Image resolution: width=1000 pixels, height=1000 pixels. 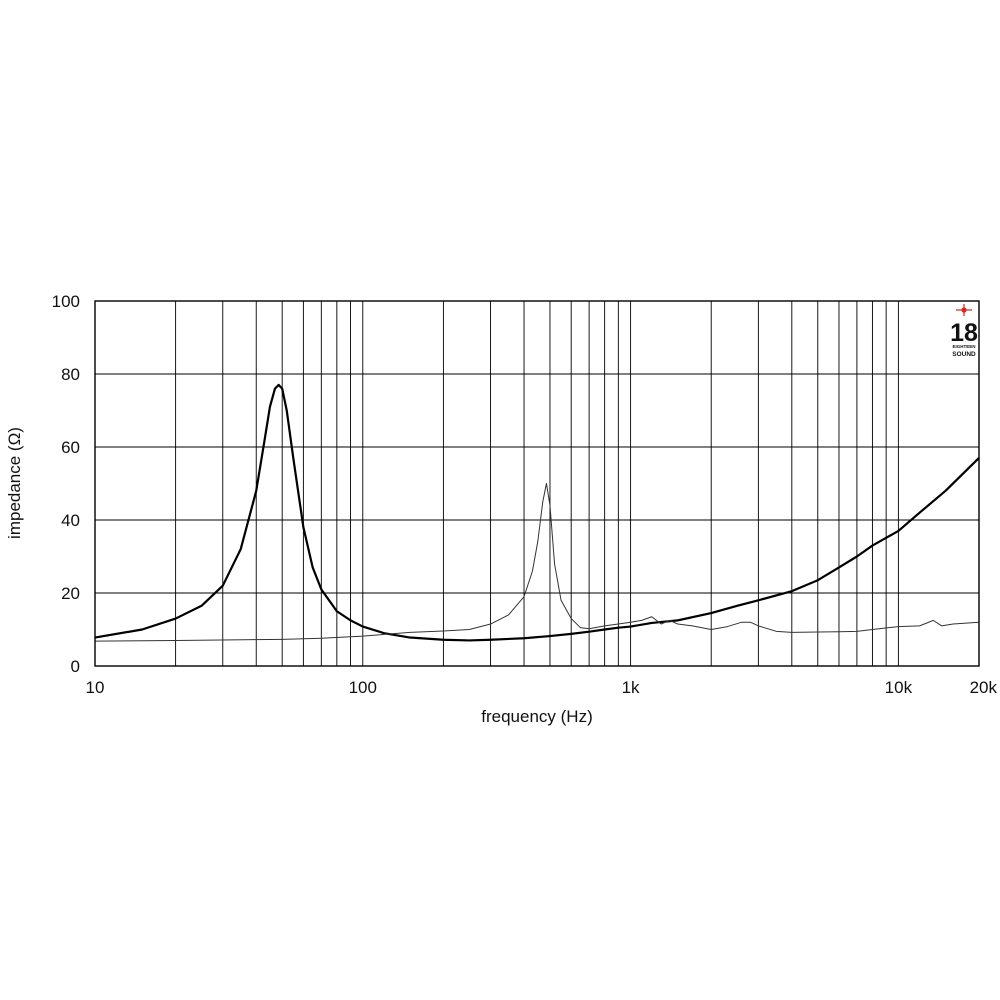 What do you see at coordinates (70, 374) in the screenshot?
I see `y-tick-label: 80` at bounding box center [70, 374].